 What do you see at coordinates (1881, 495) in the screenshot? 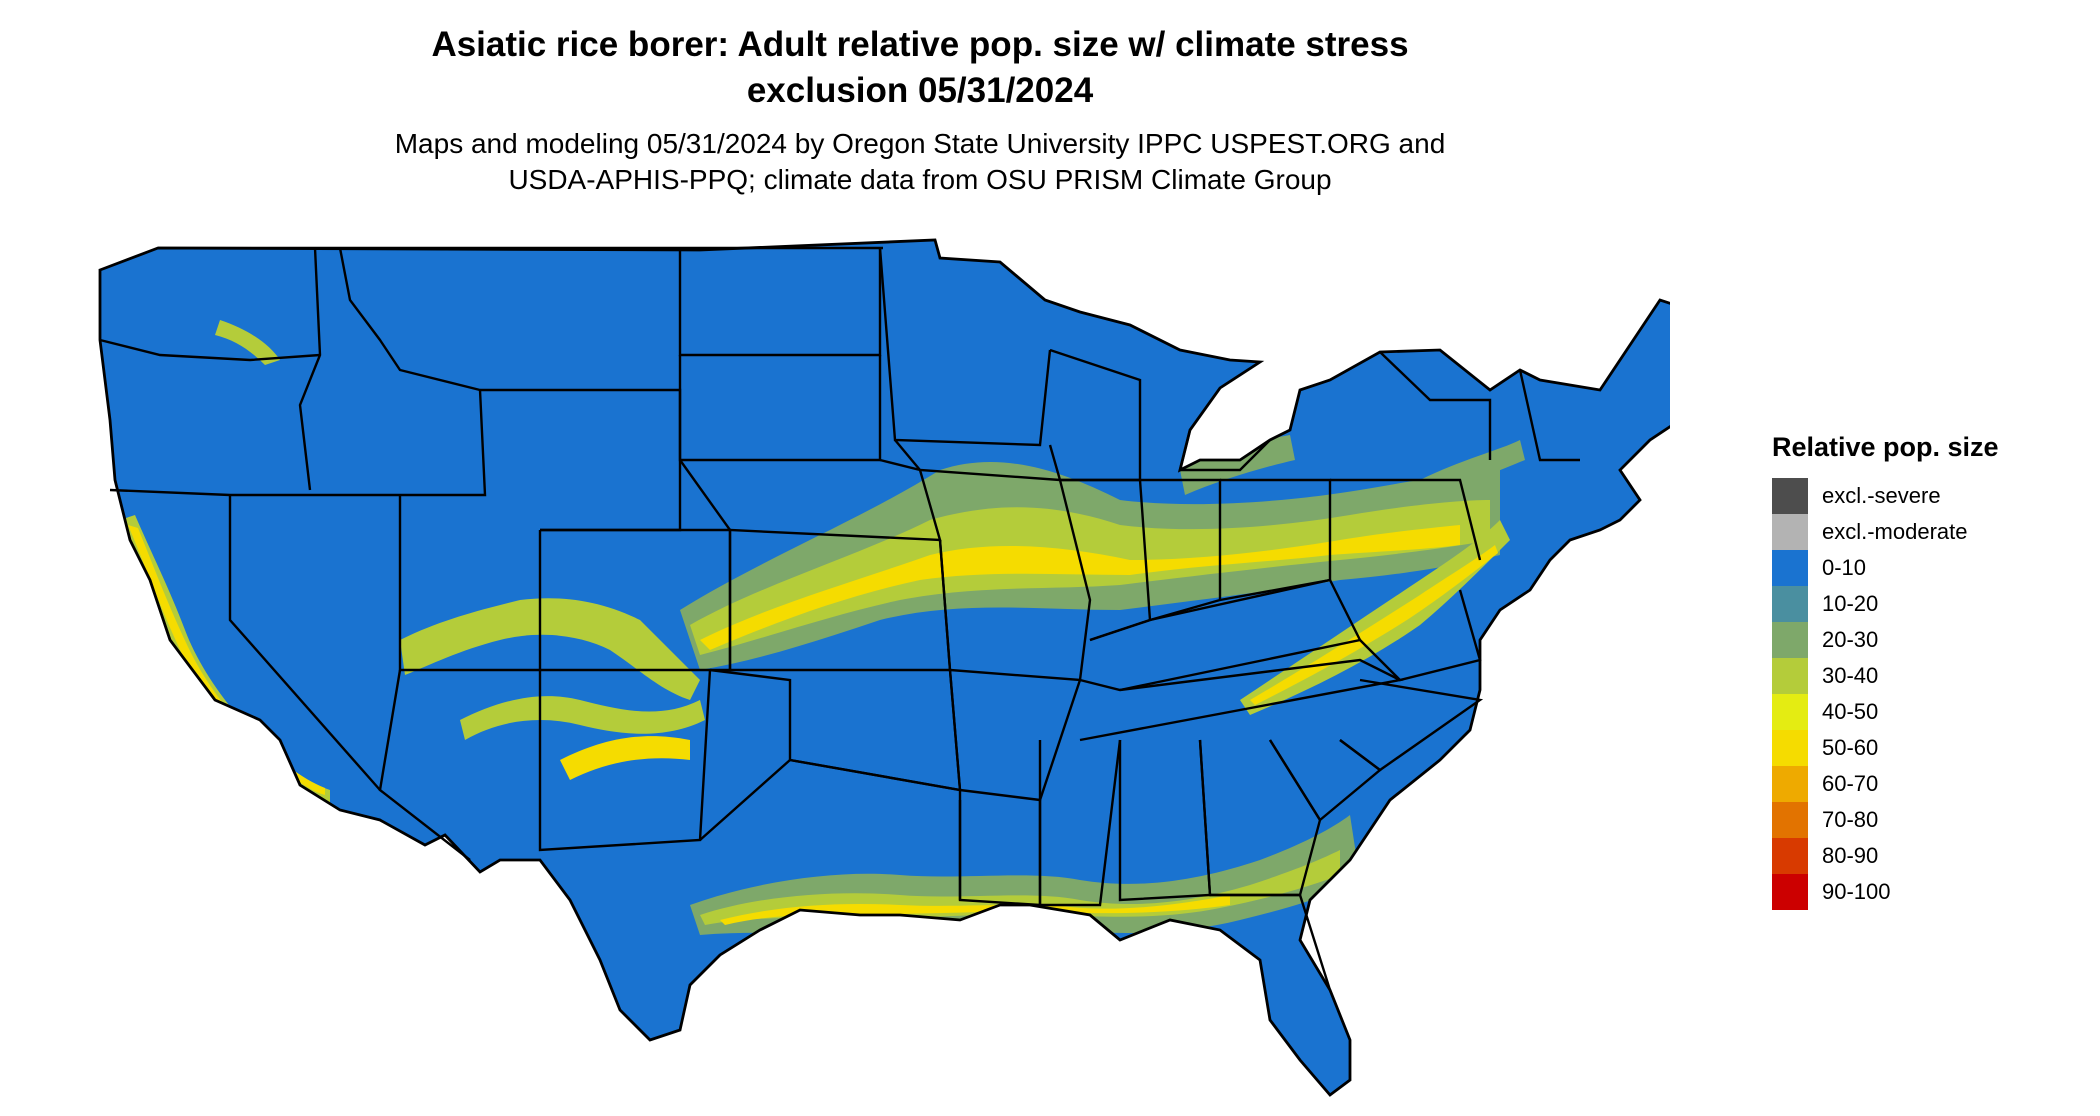
I see `legend-label: excl.-severe` at bounding box center [1881, 495].